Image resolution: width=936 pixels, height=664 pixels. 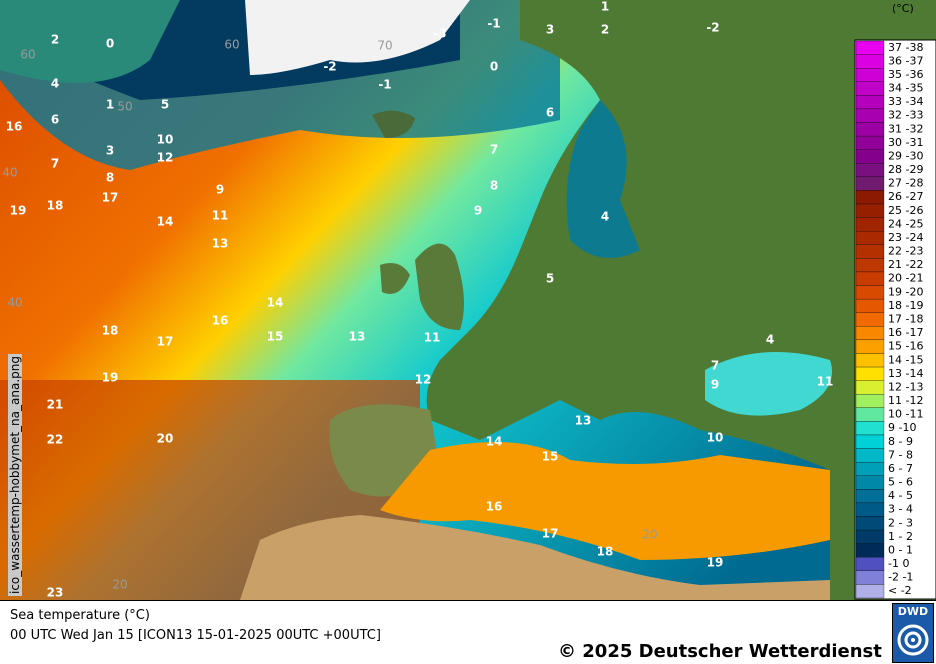 What do you see at coordinates (15, 475) in the screenshot?
I see `file-name: ico_wassertemp-hobbymet_na_ana.png` at bounding box center [15, 475].